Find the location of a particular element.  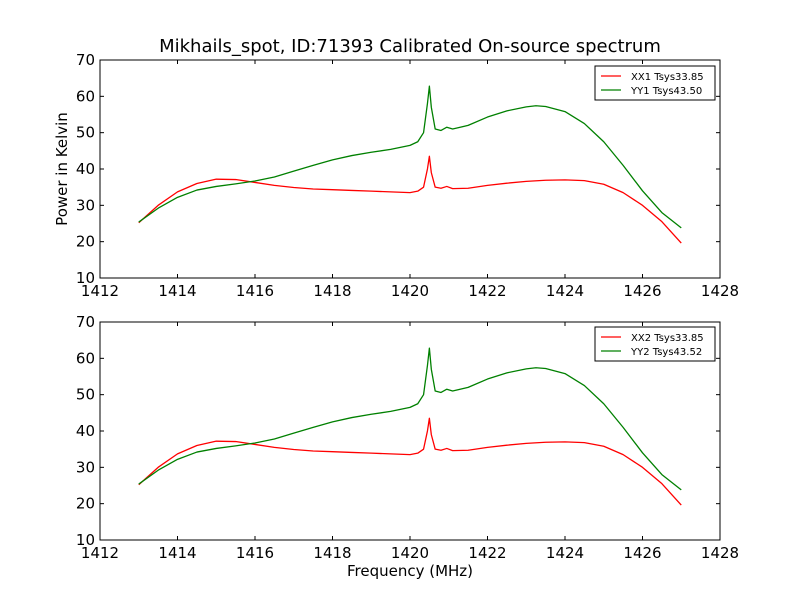

y-axis-label: Power in Kelvin is located at coordinates (62, 169).